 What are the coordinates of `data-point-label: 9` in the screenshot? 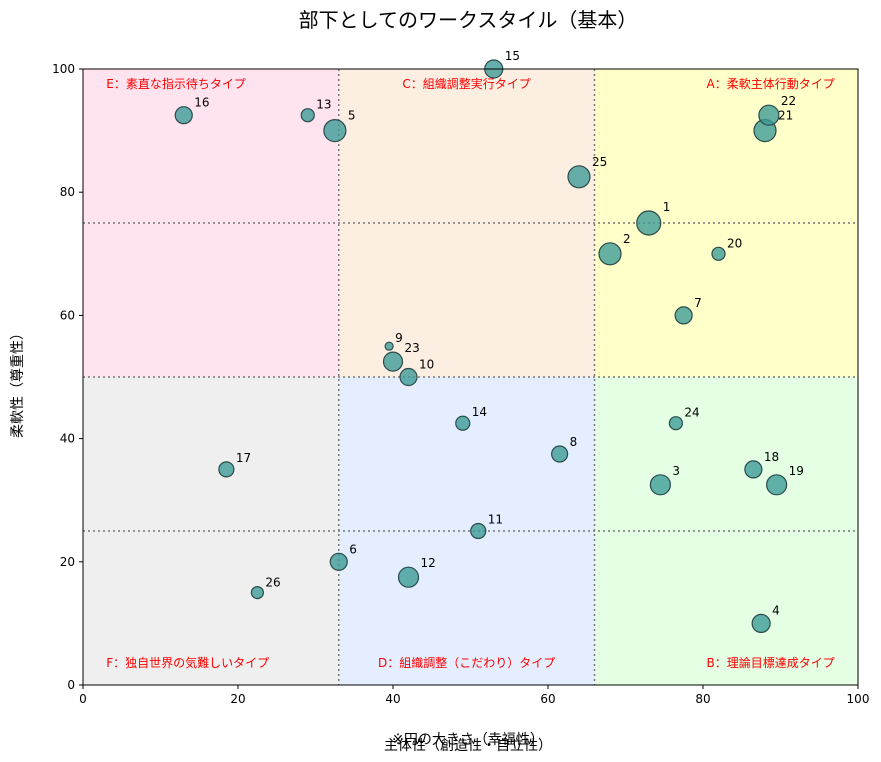 It's located at (399, 338).